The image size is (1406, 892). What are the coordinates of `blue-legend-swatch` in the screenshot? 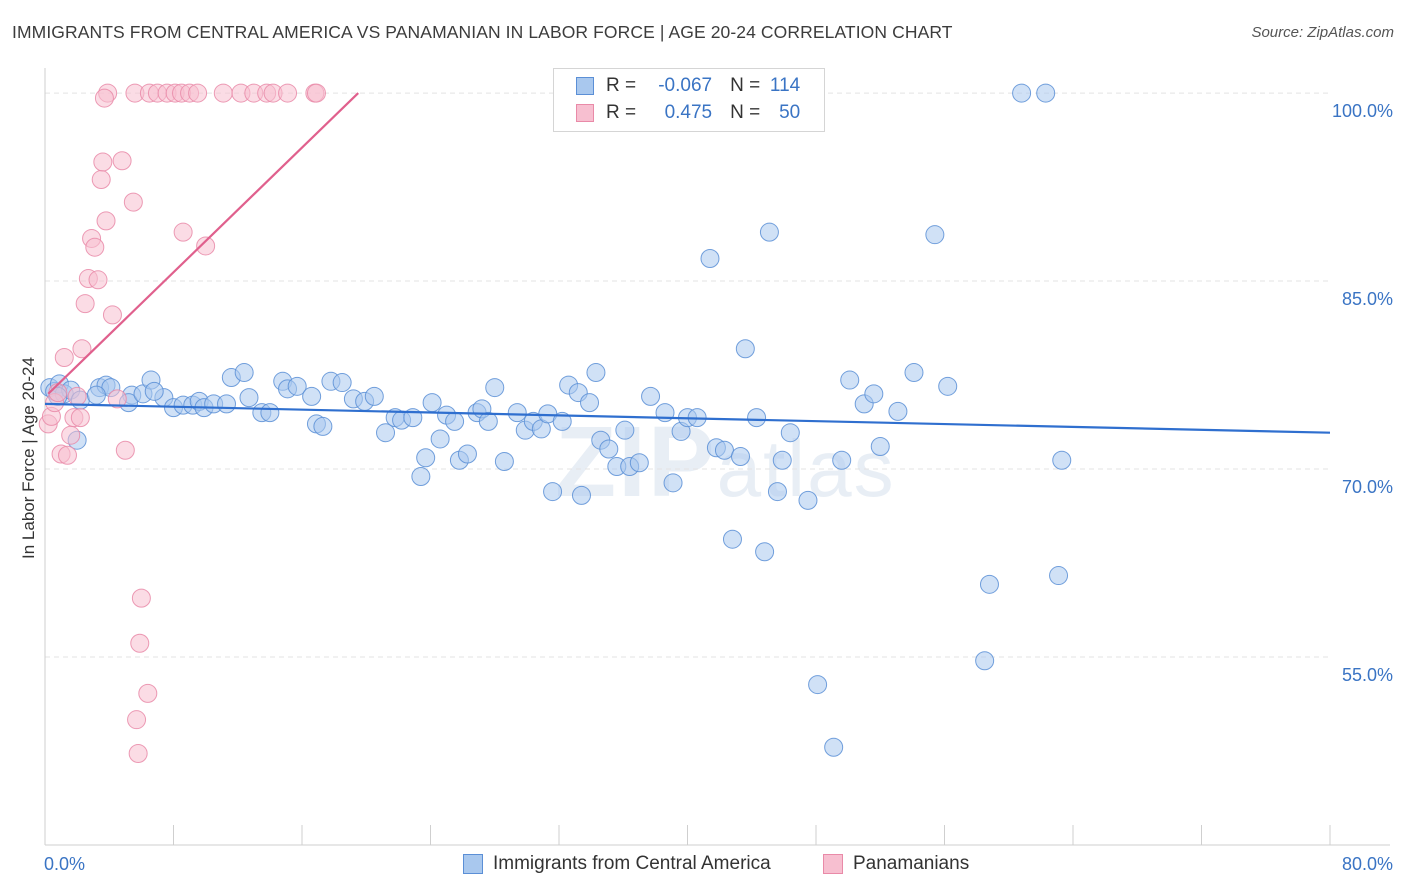 It's located at (473, 864).